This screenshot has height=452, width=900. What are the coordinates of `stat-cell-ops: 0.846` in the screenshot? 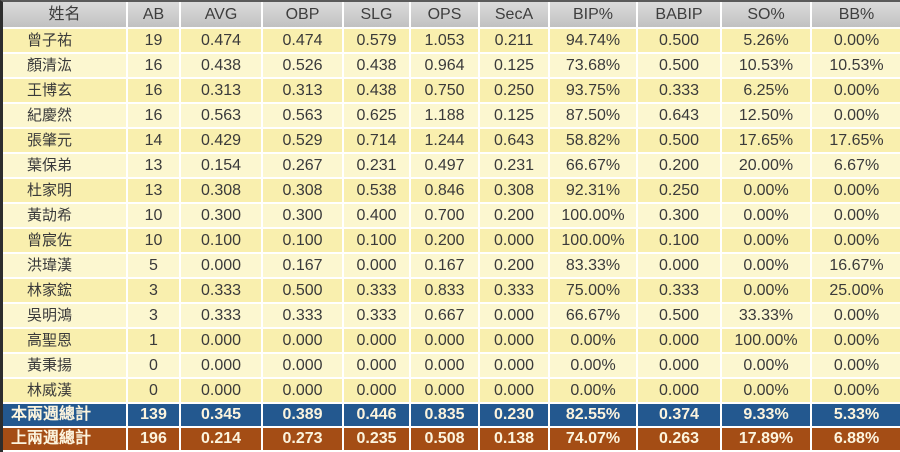 It's located at (445, 191).